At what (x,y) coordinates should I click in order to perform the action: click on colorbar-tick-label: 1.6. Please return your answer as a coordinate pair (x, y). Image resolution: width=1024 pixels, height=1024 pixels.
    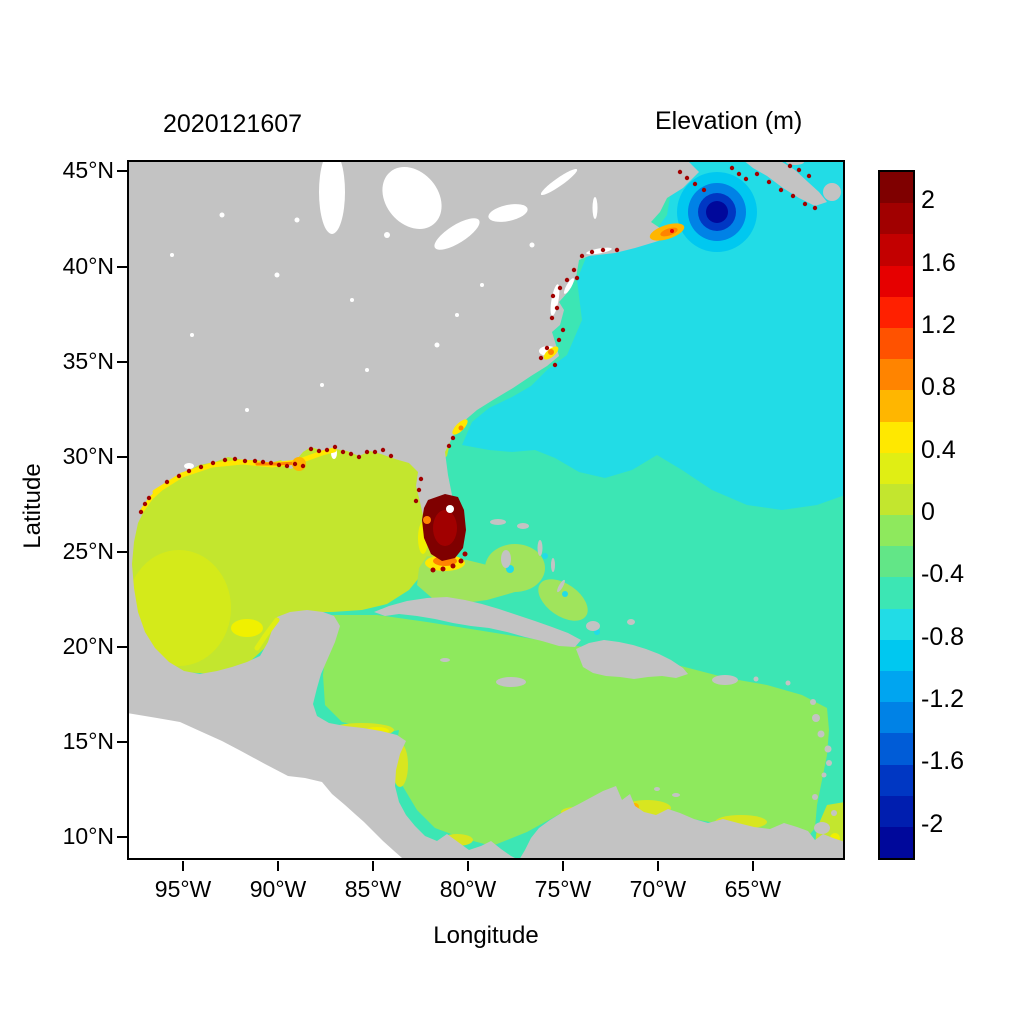
    Looking at the image, I should click on (938, 262).